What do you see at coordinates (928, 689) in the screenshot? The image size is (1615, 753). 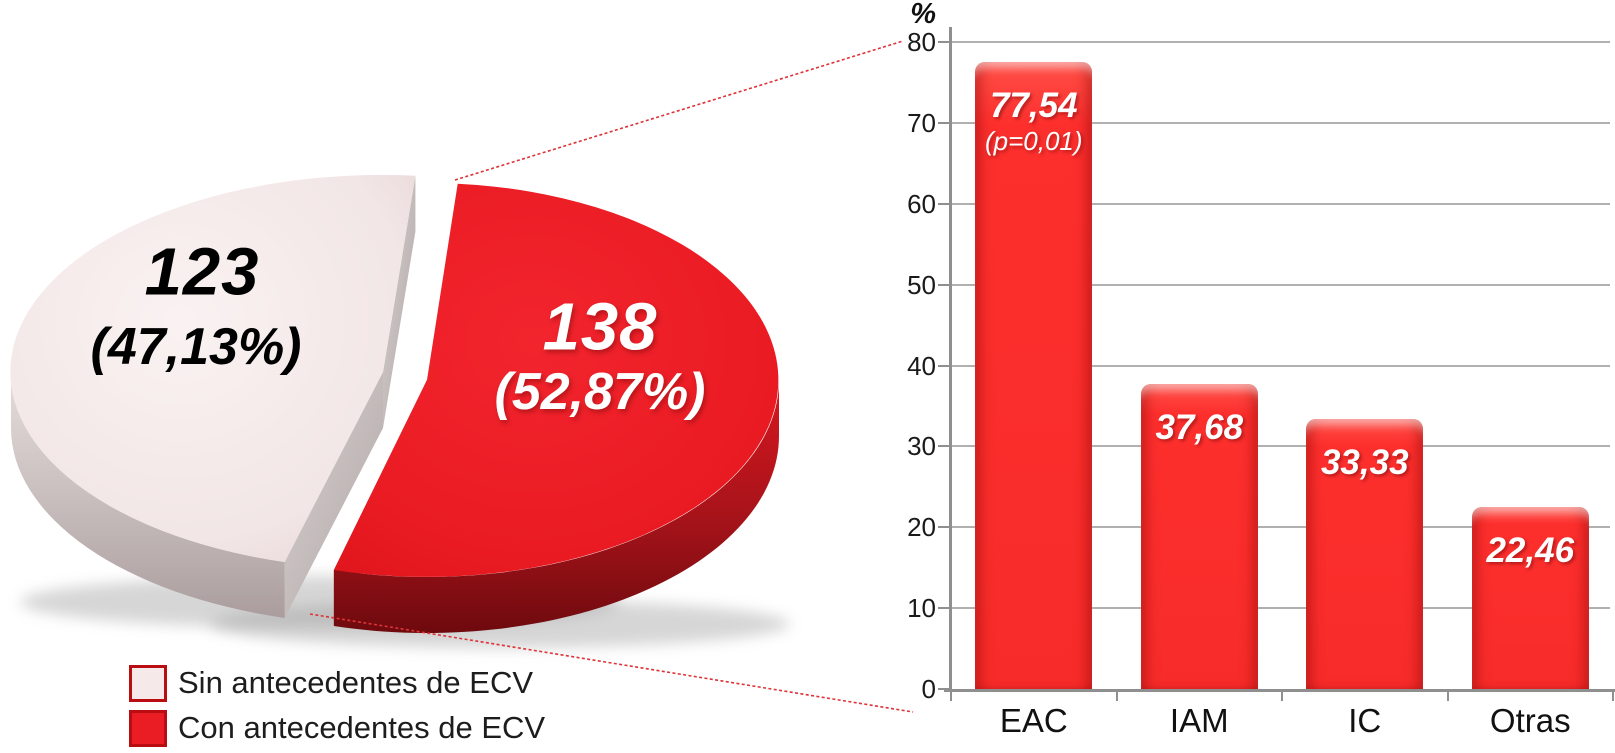 I see `y-tick-label-0: 0` at bounding box center [928, 689].